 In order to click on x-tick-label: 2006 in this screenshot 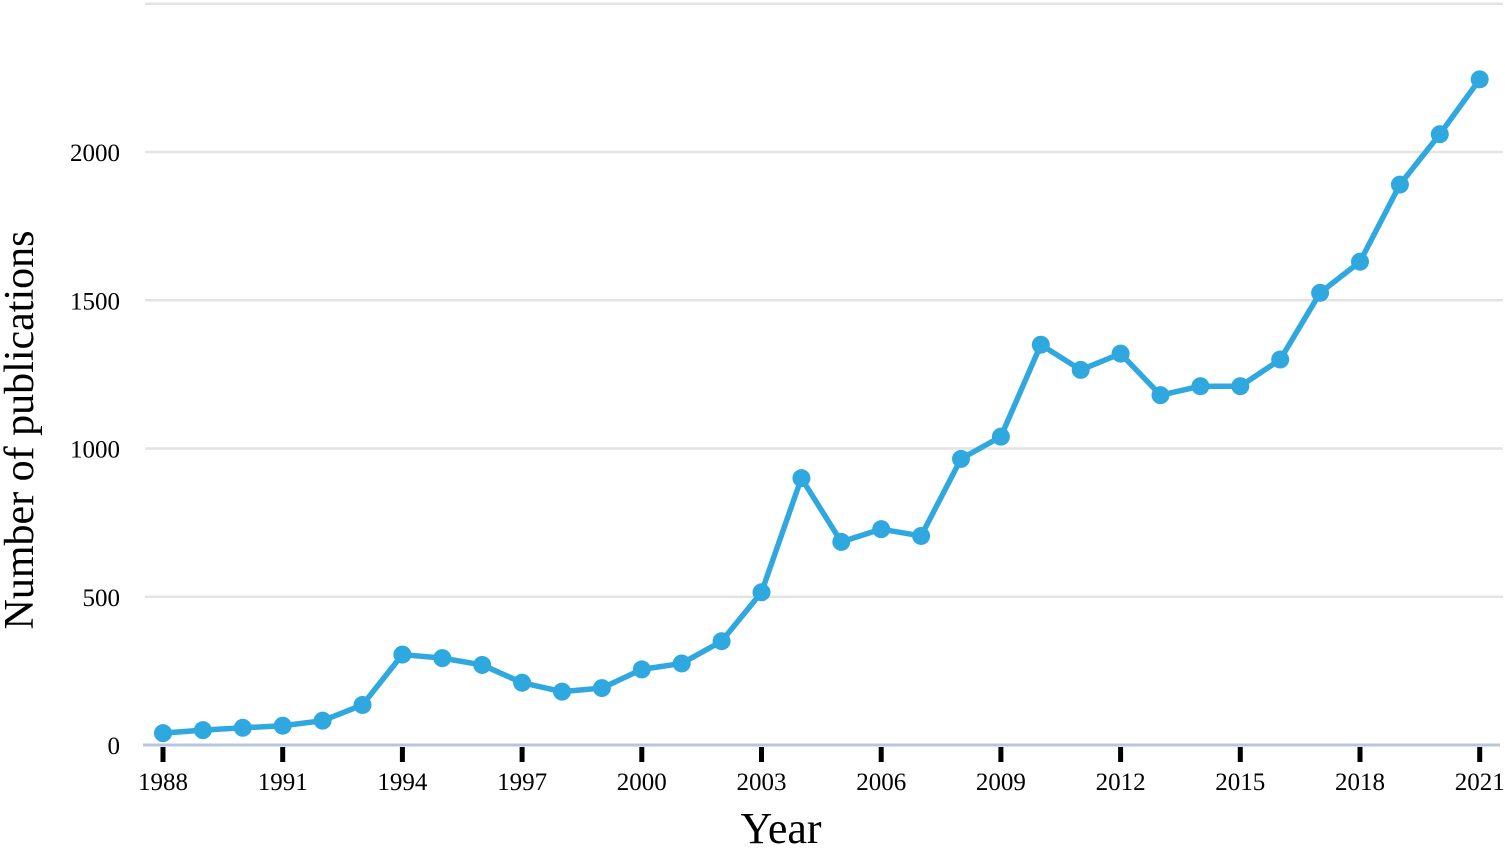, I will do `click(881, 782)`.